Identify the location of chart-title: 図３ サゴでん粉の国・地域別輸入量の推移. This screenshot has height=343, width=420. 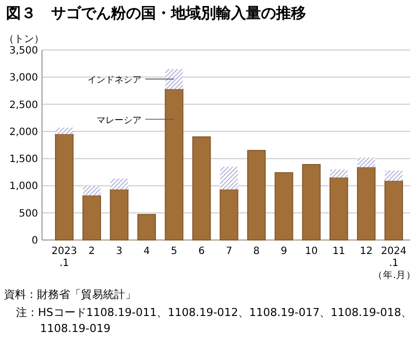
(156, 13).